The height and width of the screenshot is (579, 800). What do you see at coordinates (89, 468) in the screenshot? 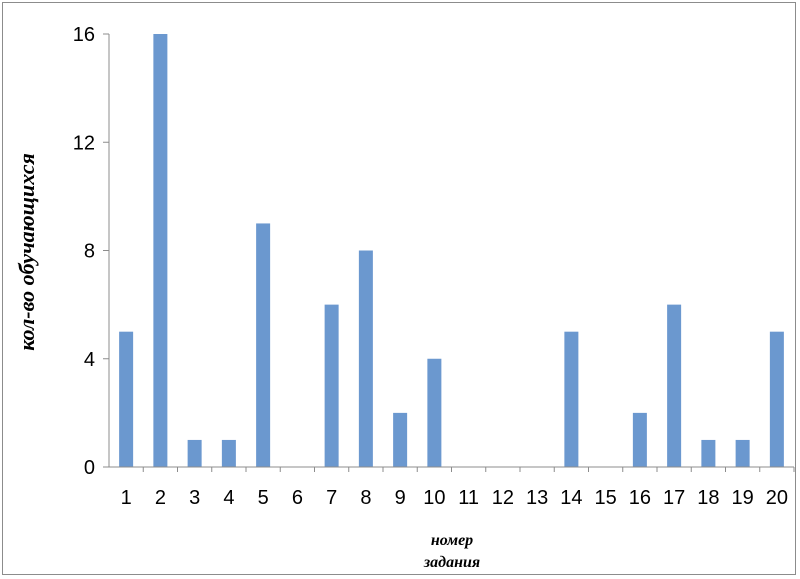
I see `y-tick-label: 0` at bounding box center [89, 468].